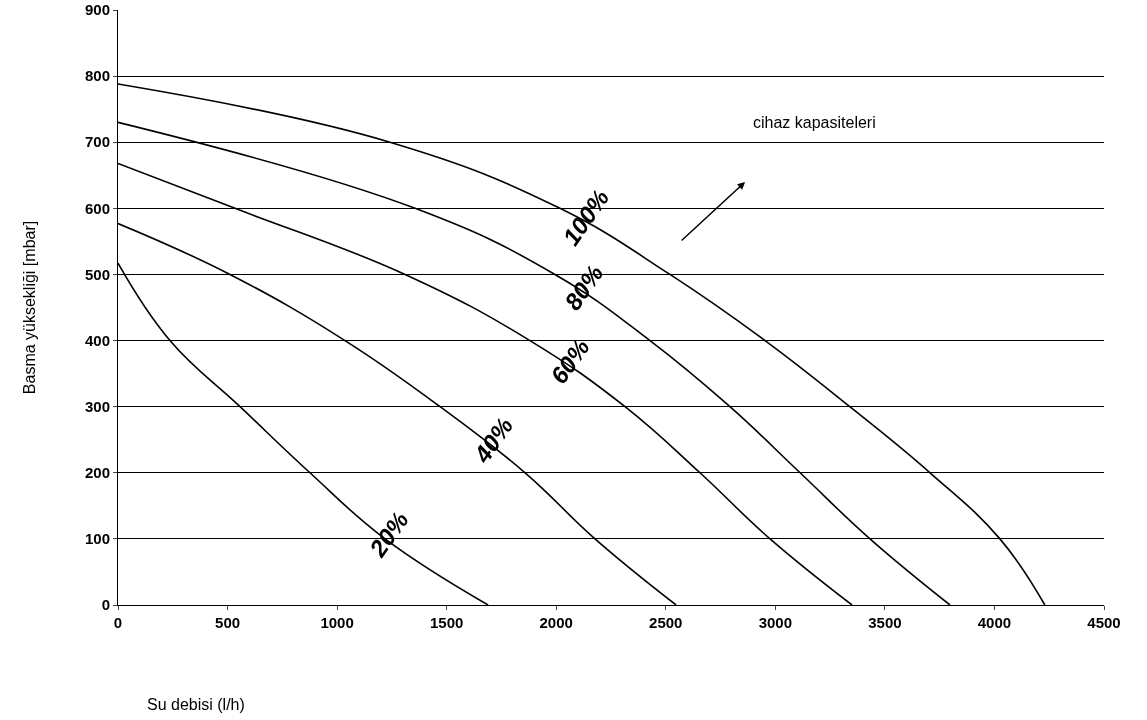  What do you see at coordinates (118, 622) in the screenshot?
I see `x-tick-label: 0` at bounding box center [118, 622].